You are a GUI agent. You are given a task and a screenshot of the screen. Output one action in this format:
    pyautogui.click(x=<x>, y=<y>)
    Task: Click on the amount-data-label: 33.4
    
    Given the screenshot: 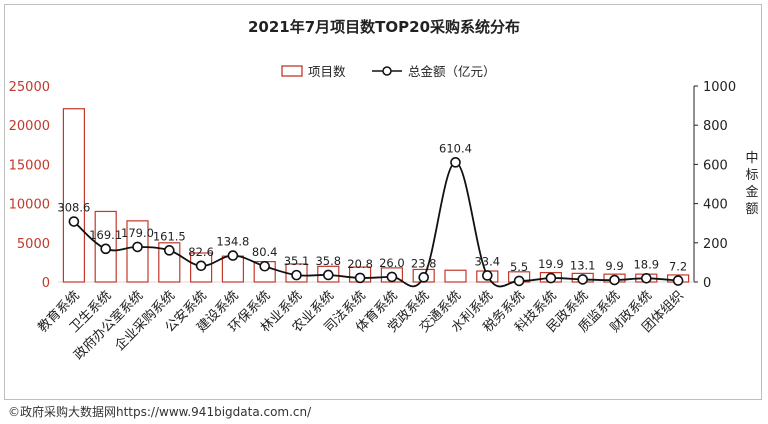 What is the action you would take?
    pyautogui.click(x=487, y=261)
    